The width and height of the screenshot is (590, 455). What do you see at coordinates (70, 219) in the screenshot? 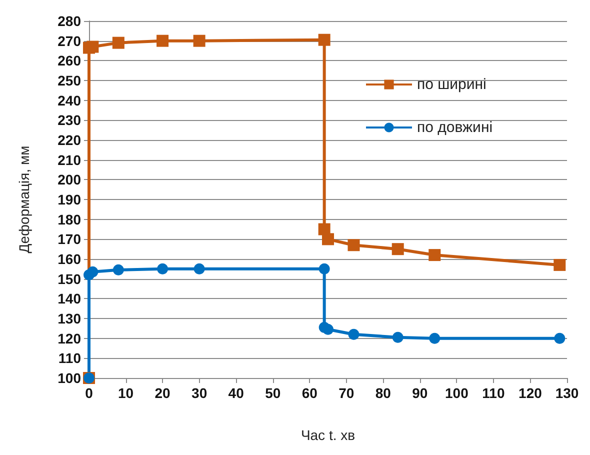
I see `y-tick-label: 180` at bounding box center [70, 219].